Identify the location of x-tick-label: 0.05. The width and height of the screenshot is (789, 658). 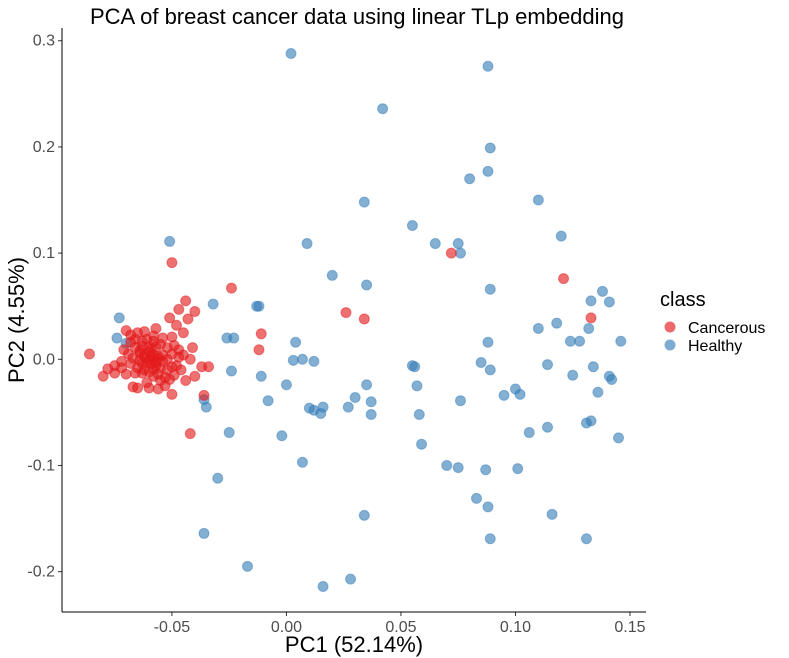
(400, 627).